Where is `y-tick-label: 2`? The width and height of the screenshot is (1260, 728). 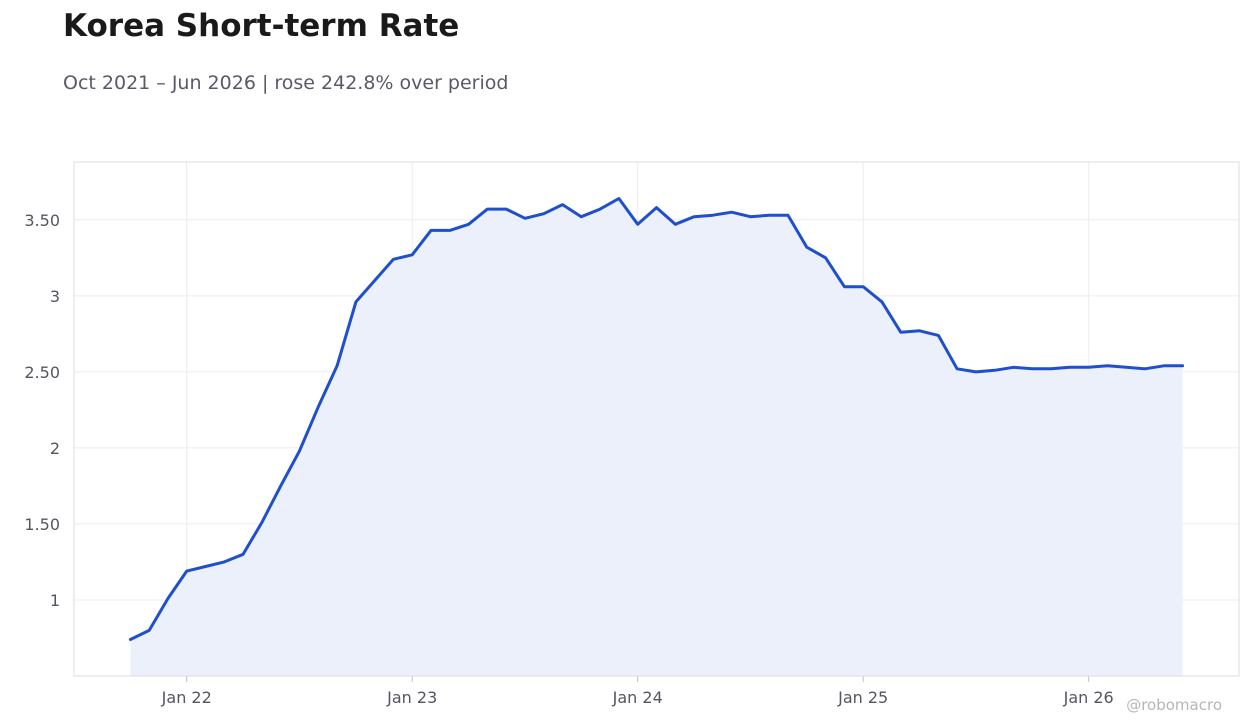 y-tick-label: 2 is located at coordinates (55, 448).